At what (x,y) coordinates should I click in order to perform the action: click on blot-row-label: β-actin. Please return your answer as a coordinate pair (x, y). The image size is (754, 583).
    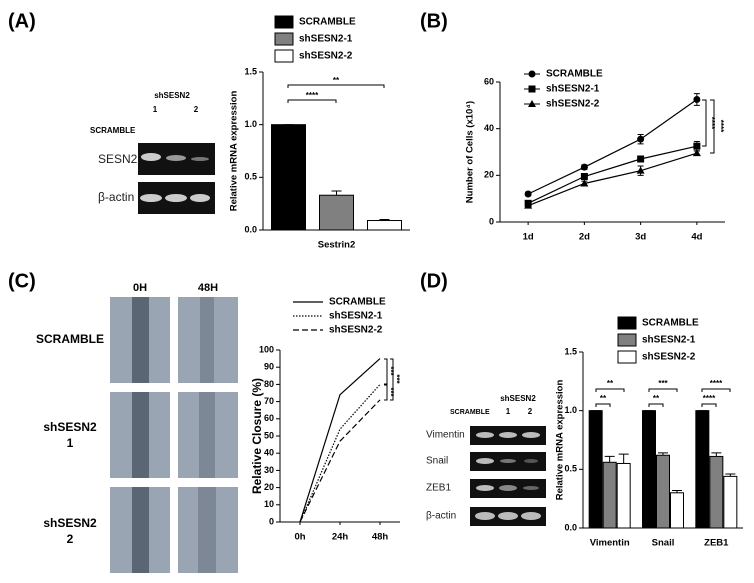
    Looking at the image, I should click on (441, 516).